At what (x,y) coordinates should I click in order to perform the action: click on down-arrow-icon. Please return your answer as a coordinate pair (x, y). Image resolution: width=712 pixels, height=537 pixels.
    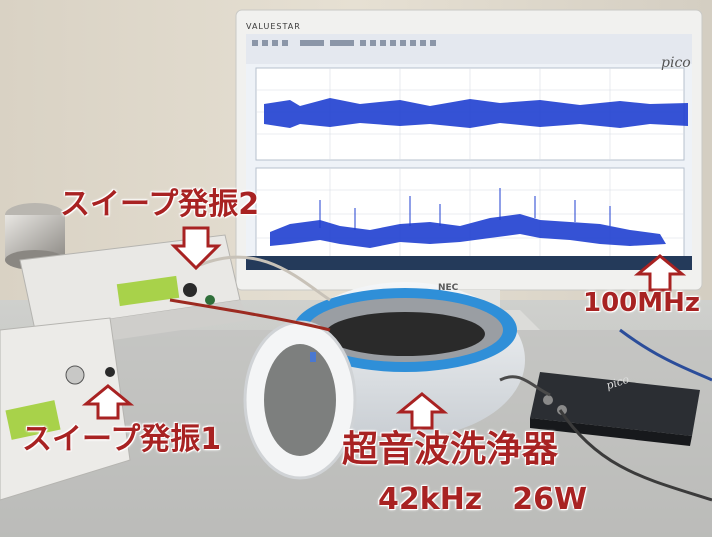
    Looking at the image, I should click on (196, 248).